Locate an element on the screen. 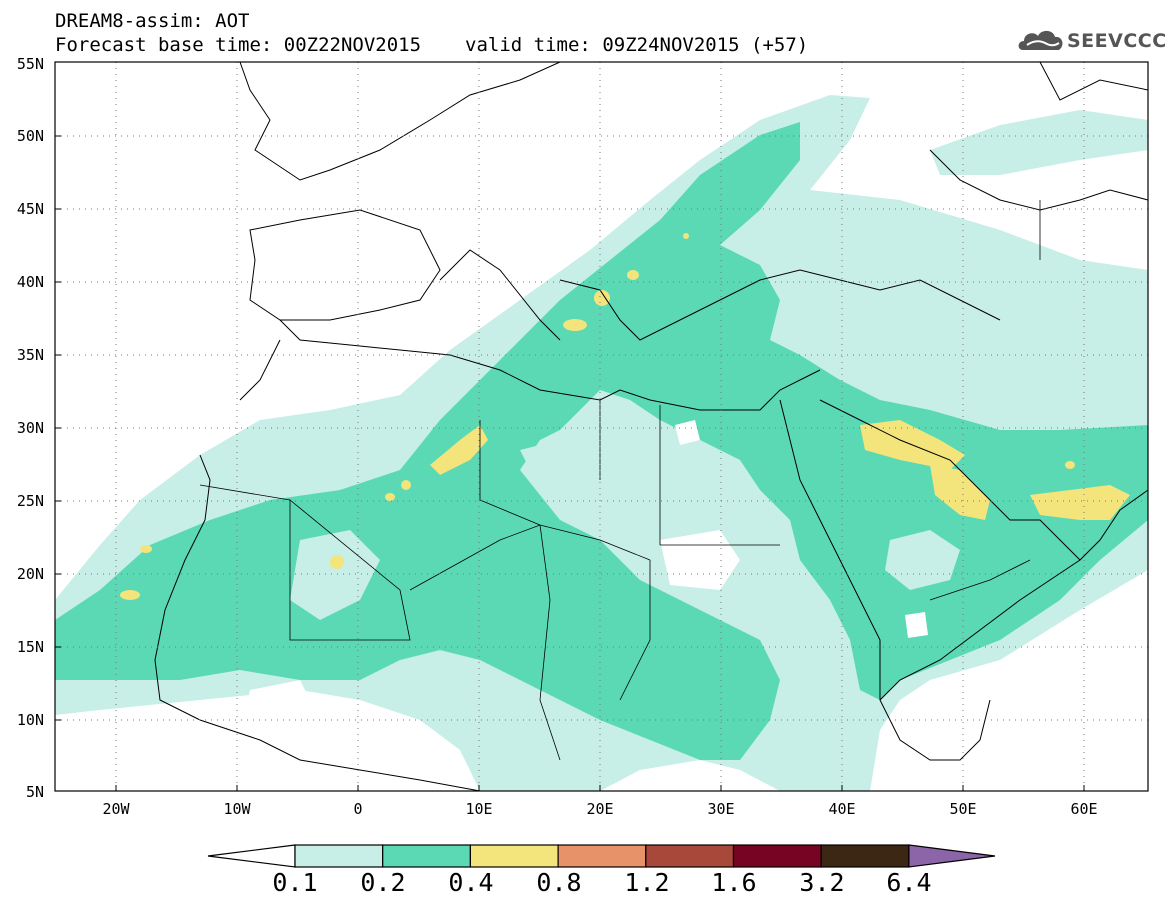  lon-label: 50E is located at coordinates (963, 809).